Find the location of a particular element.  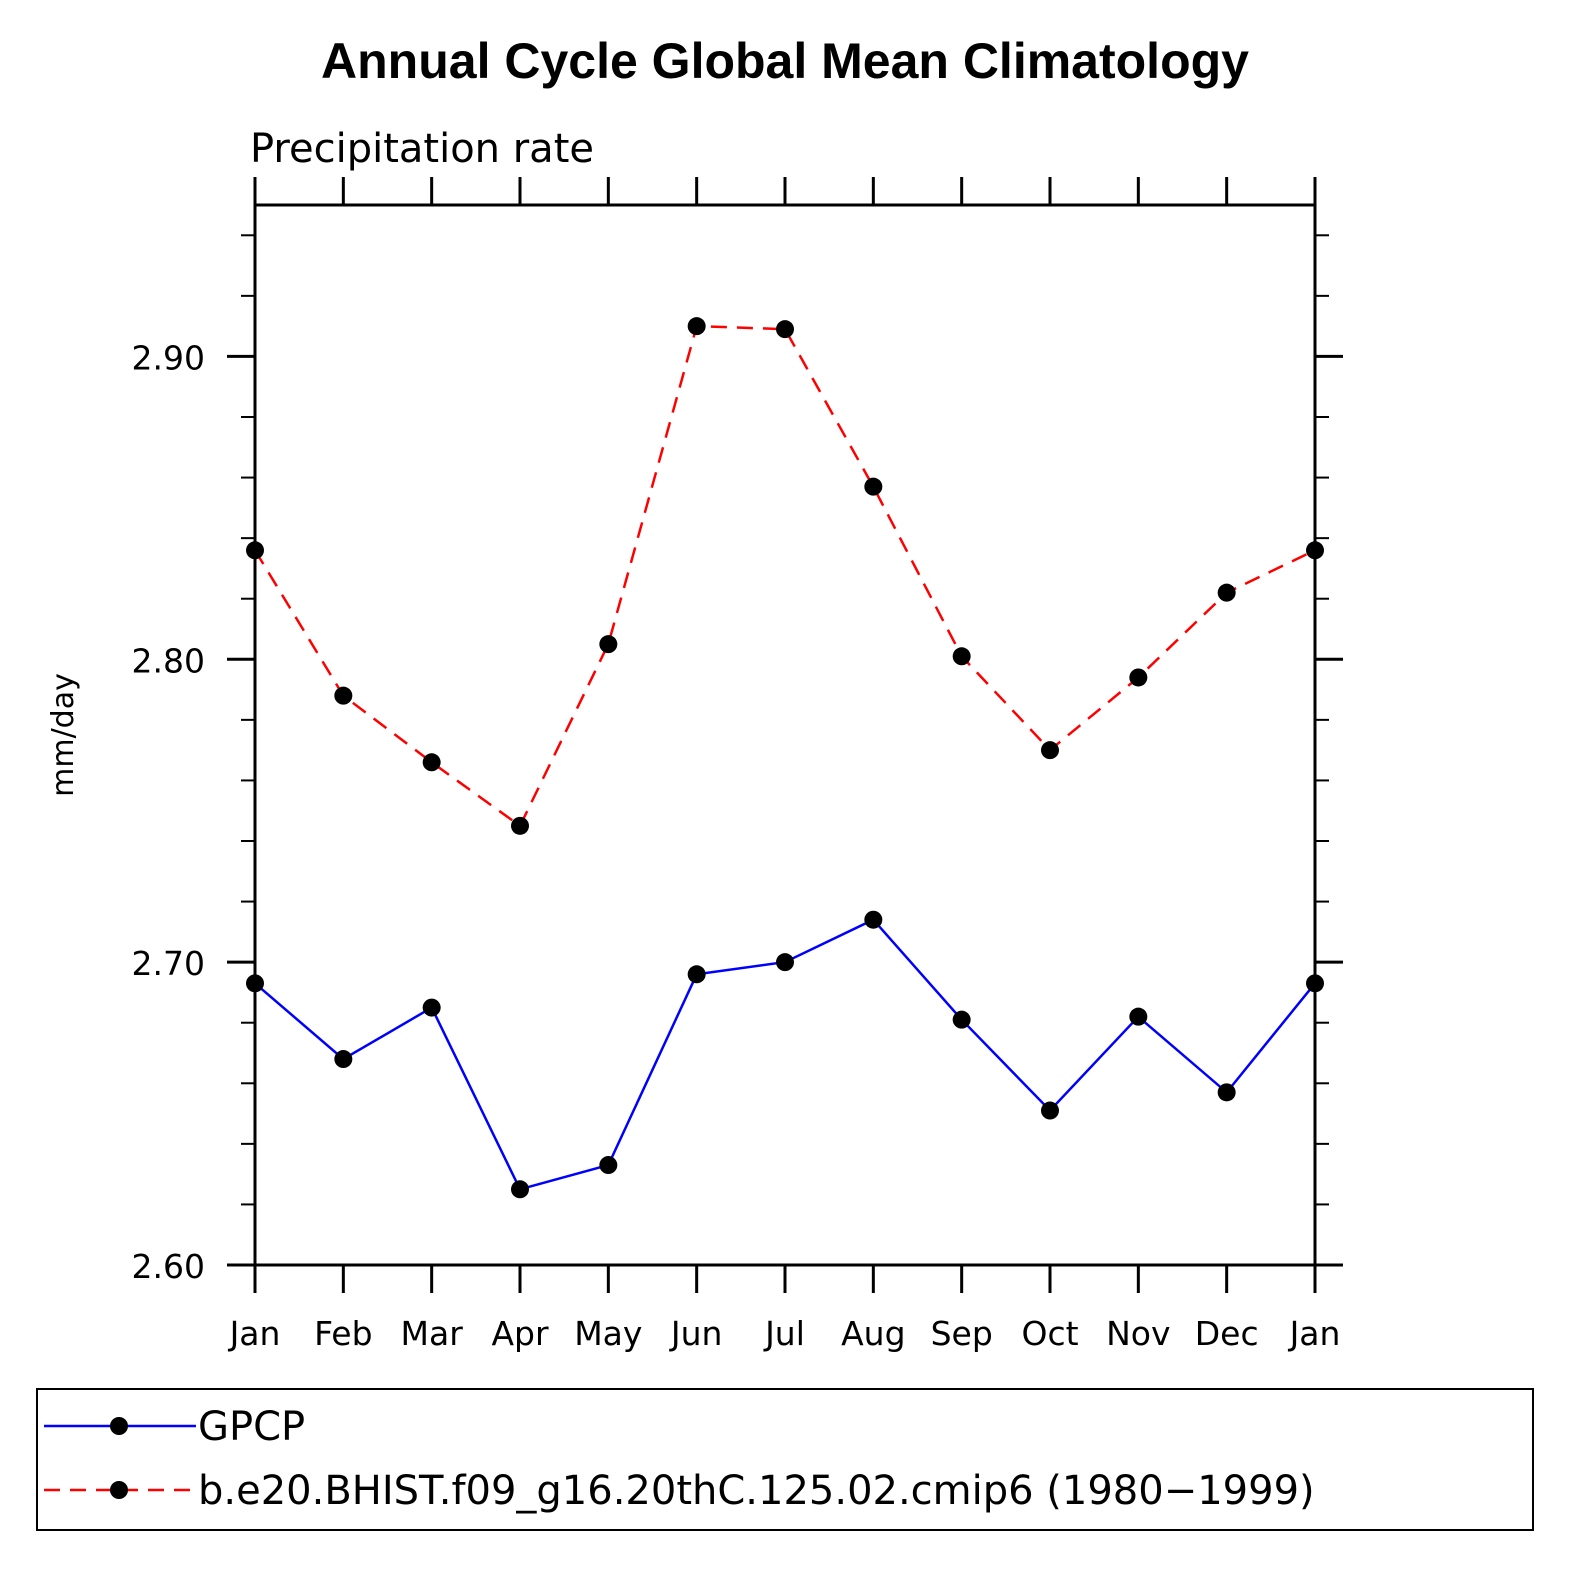

x-tick-label: Oct is located at coordinates (1049, 1333).